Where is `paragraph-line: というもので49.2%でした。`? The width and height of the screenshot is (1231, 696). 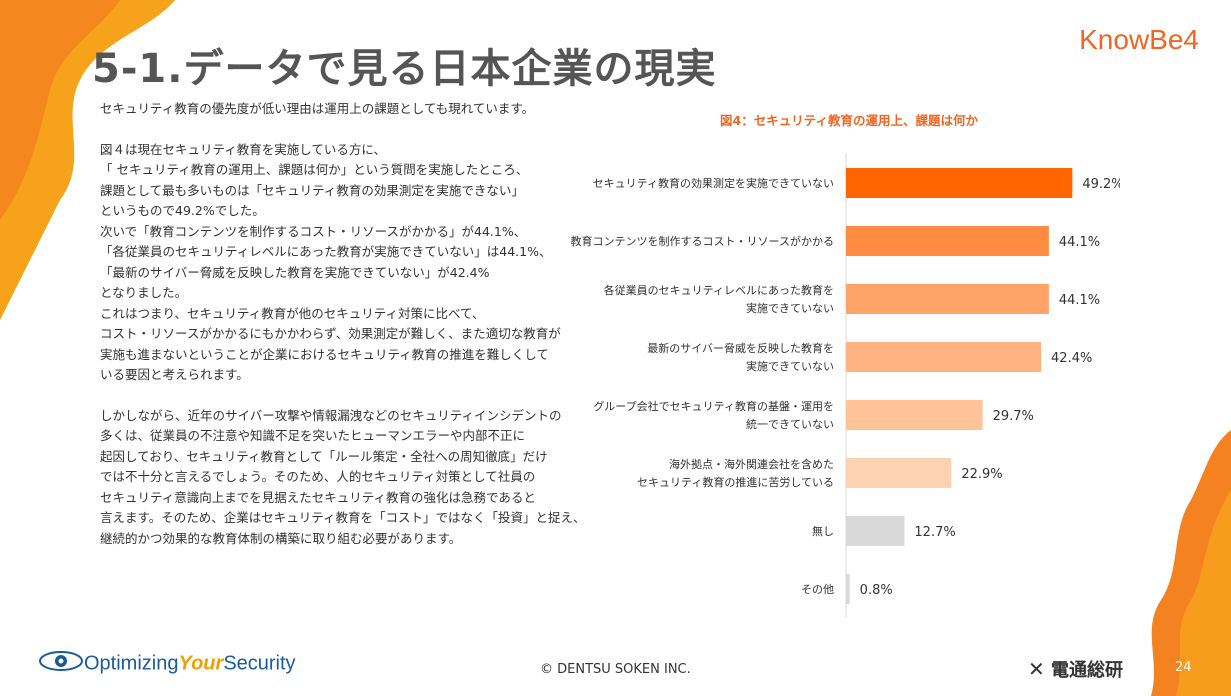 paragraph-line: というもので49.2%でした。 is located at coordinates (182, 210).